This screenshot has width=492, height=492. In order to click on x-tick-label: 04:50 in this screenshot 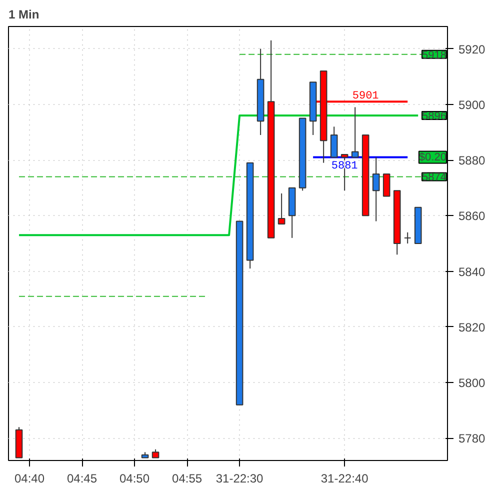, I will do `click(135, 479)`.